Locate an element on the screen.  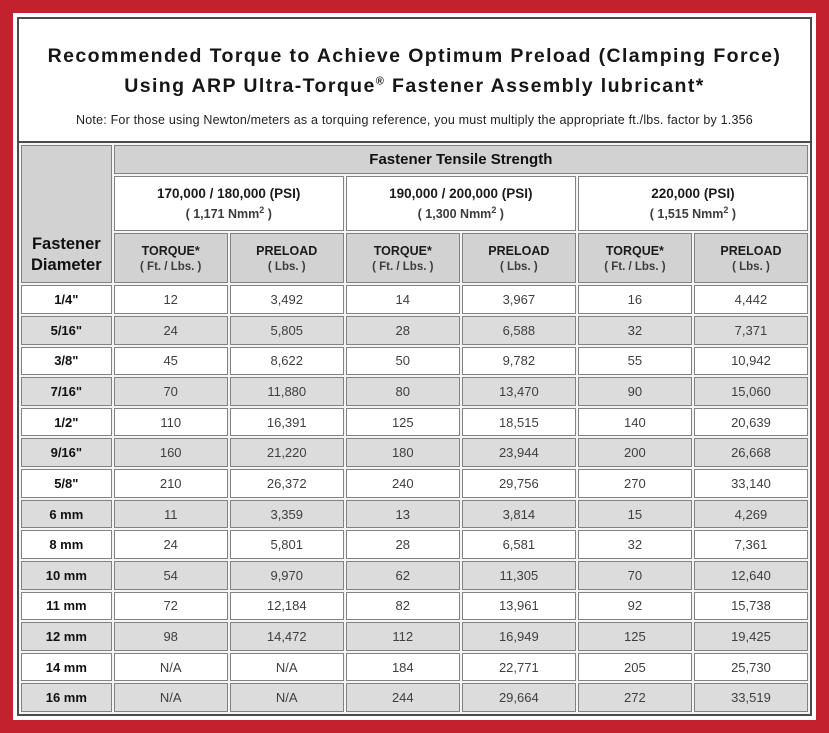
value-cell: 3,814 is located at coordinates (518, 514).